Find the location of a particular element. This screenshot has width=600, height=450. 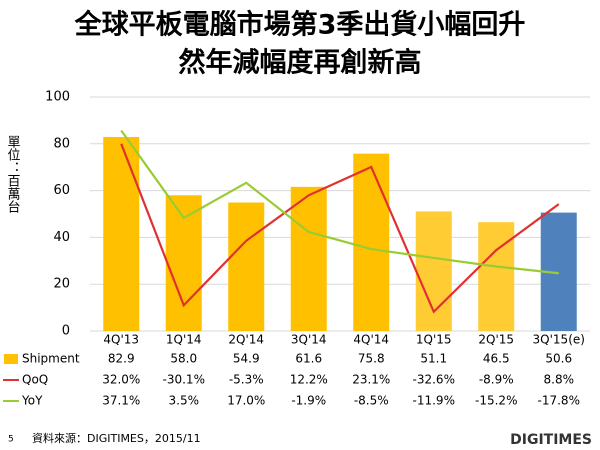

x-tick-label: 1Q'15 is located at coordinates (434, 340).